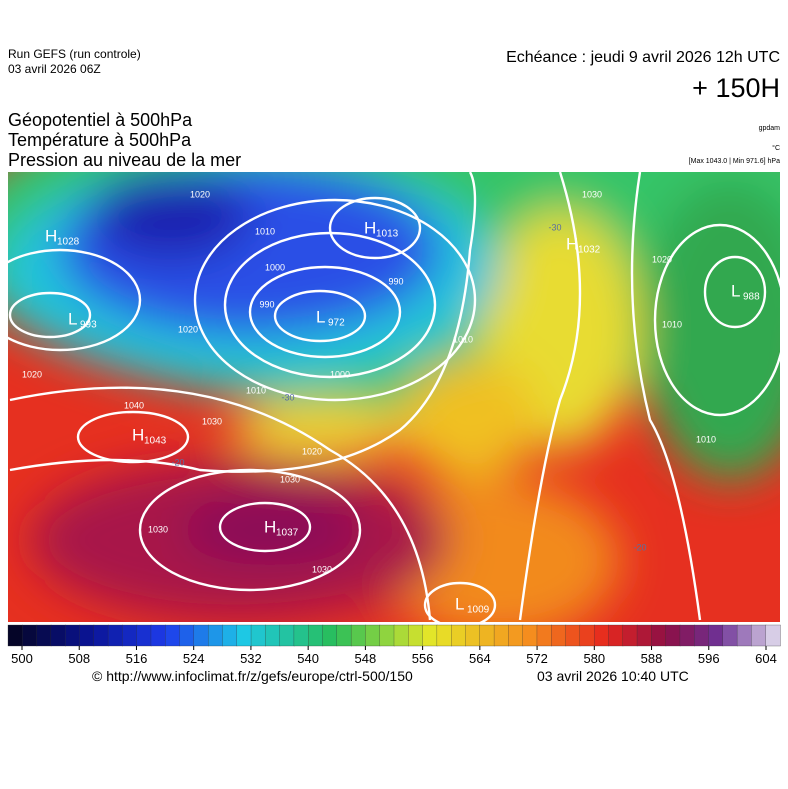  Describe the element at coordinates (79, 658) in the screenshot. I see `colorbar-tick-label: 508` at that location.